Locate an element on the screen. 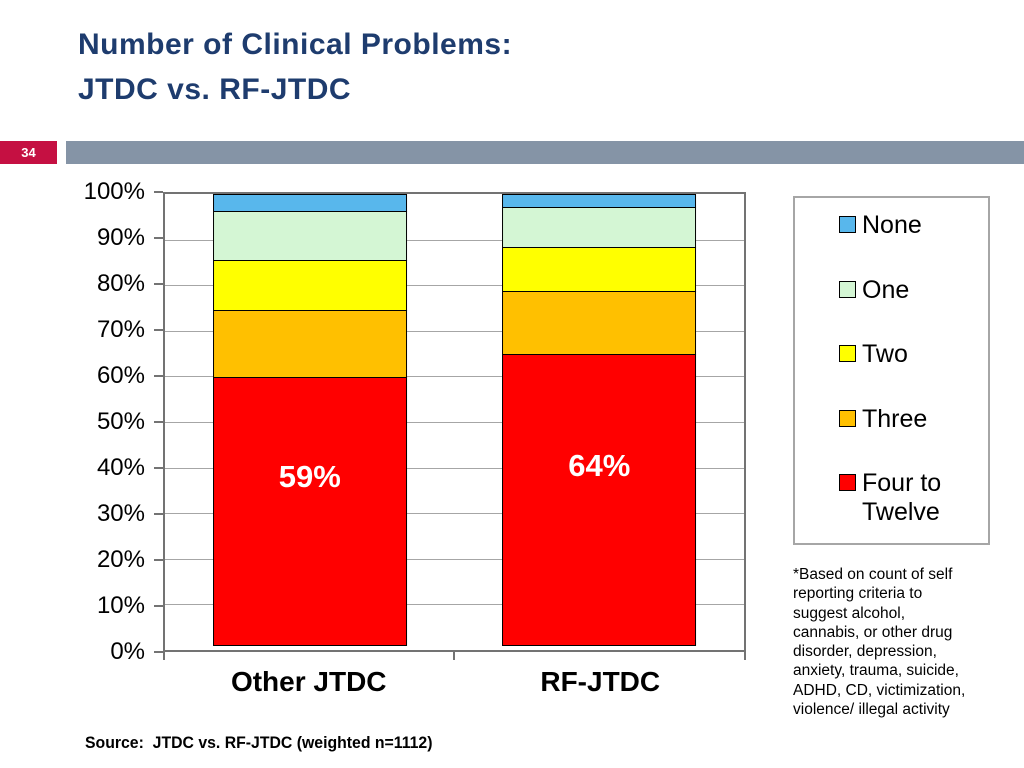  page-number: 34 is located at coordinates (28, 152).